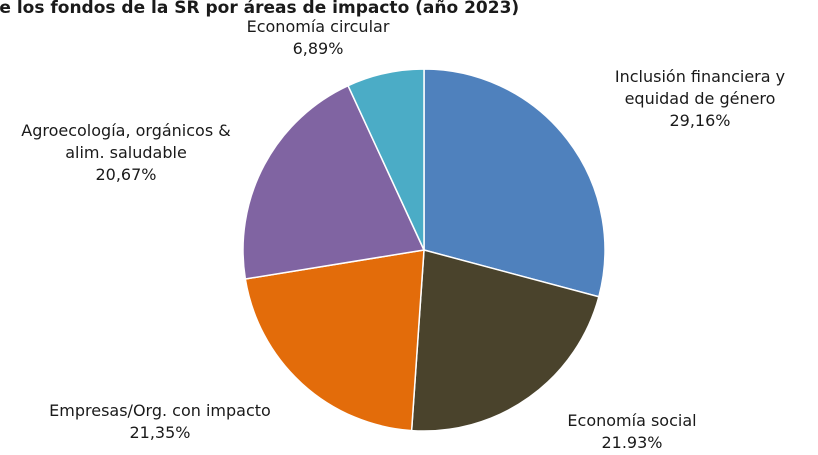 Image resolution: width=818 pixels, height=455 pixels. Describe the element at coordinates (700, 76) in the screenshot. I see `slice-category-label: Inclusión financiera y` at that location.